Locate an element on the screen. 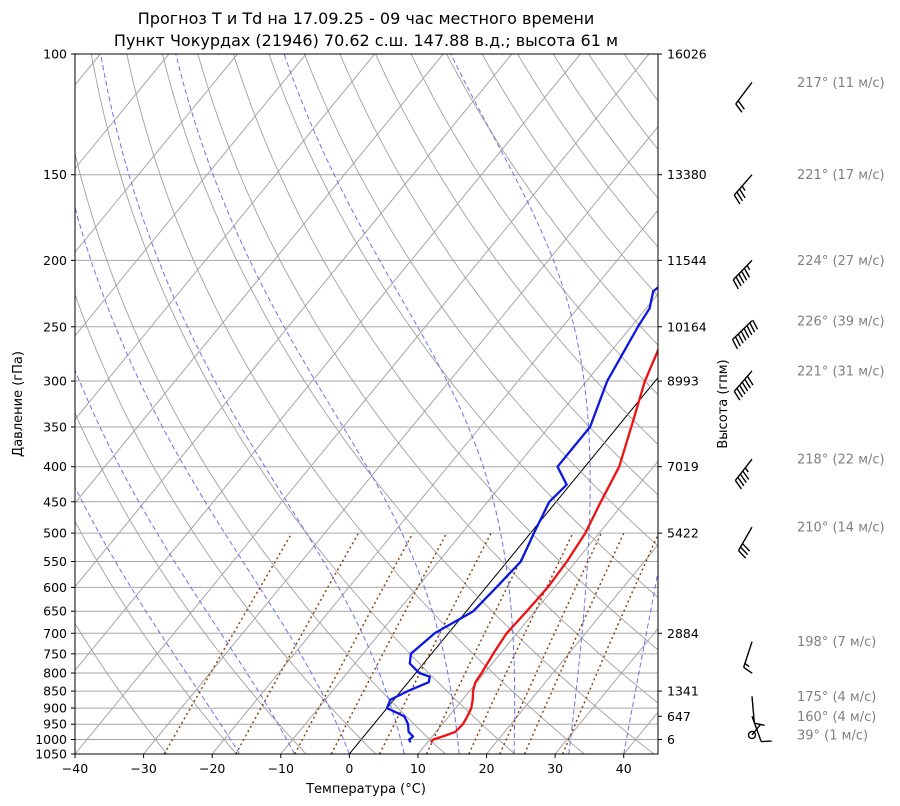 The image size is (900, 806). wind-barb: 198° (7 м/с) is located at coordinates (809, 654).